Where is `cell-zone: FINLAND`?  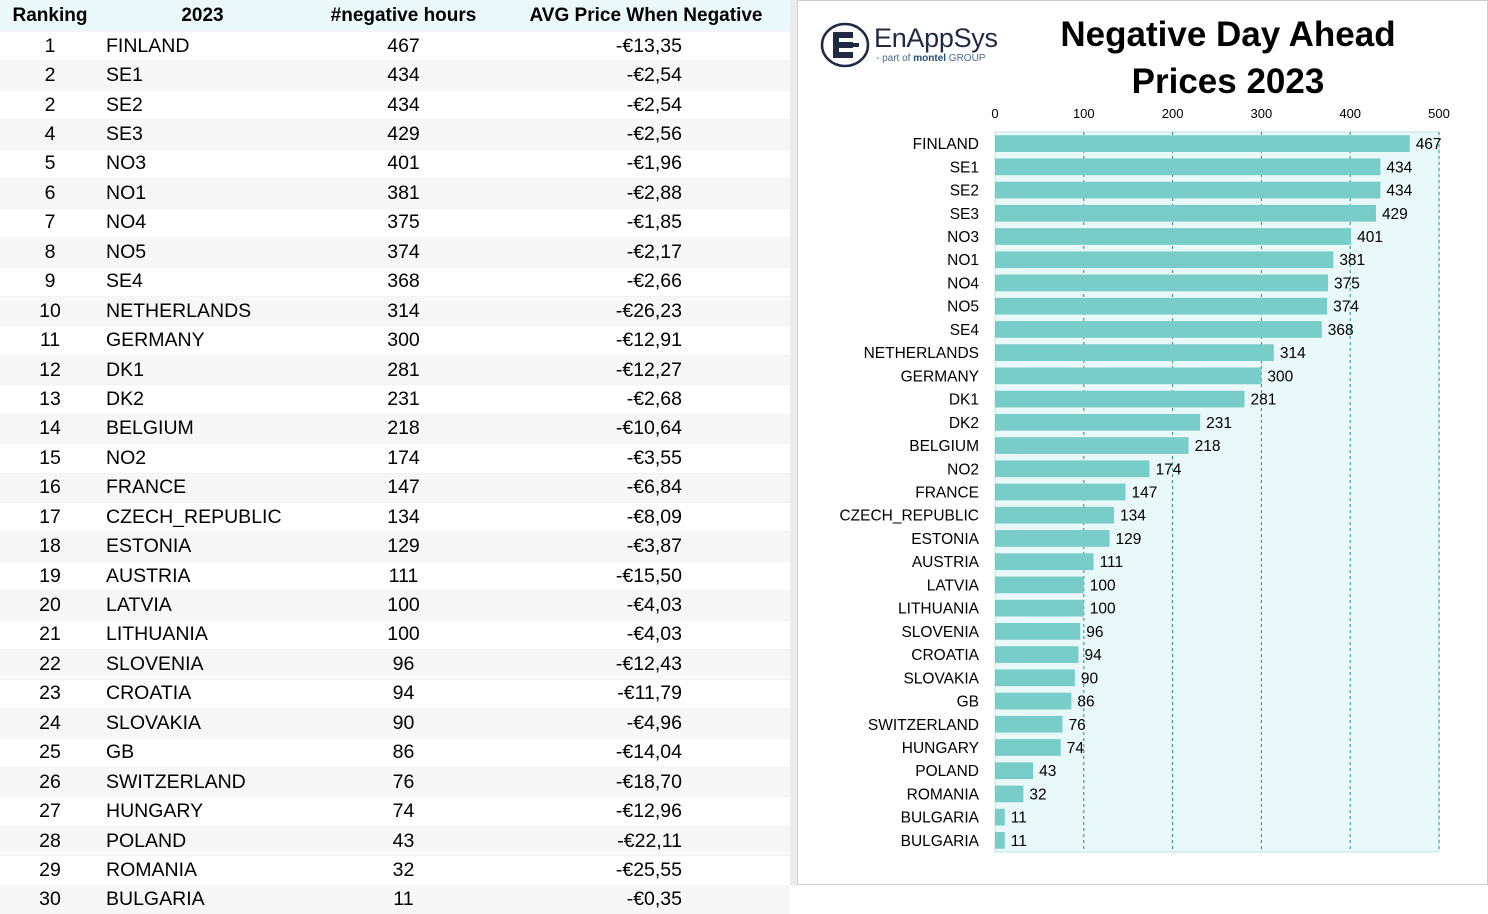 cell-zone: FINLAND is located at coordinates (202, 46).